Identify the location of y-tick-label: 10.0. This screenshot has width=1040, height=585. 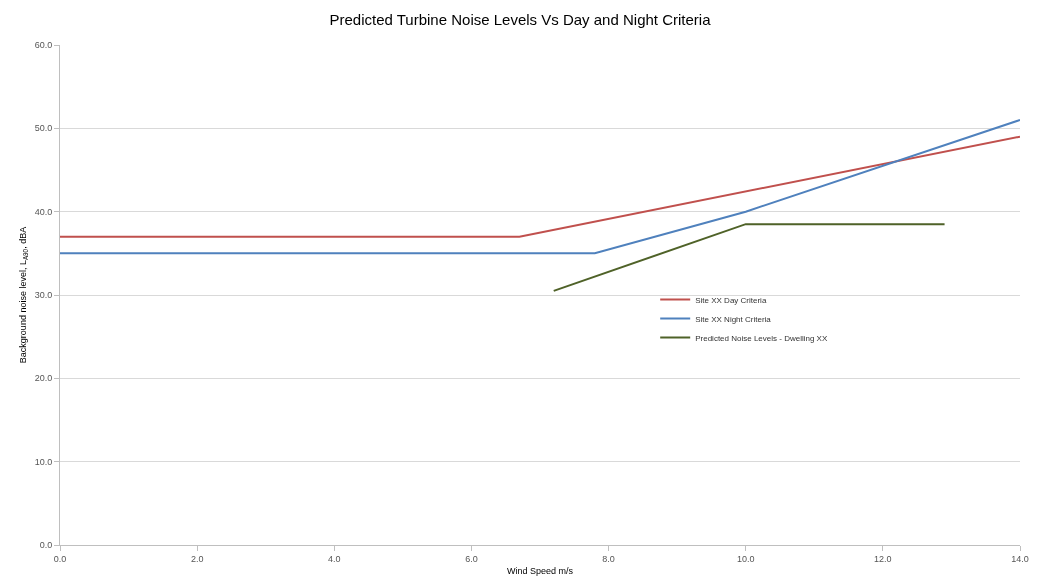
(43, 461).